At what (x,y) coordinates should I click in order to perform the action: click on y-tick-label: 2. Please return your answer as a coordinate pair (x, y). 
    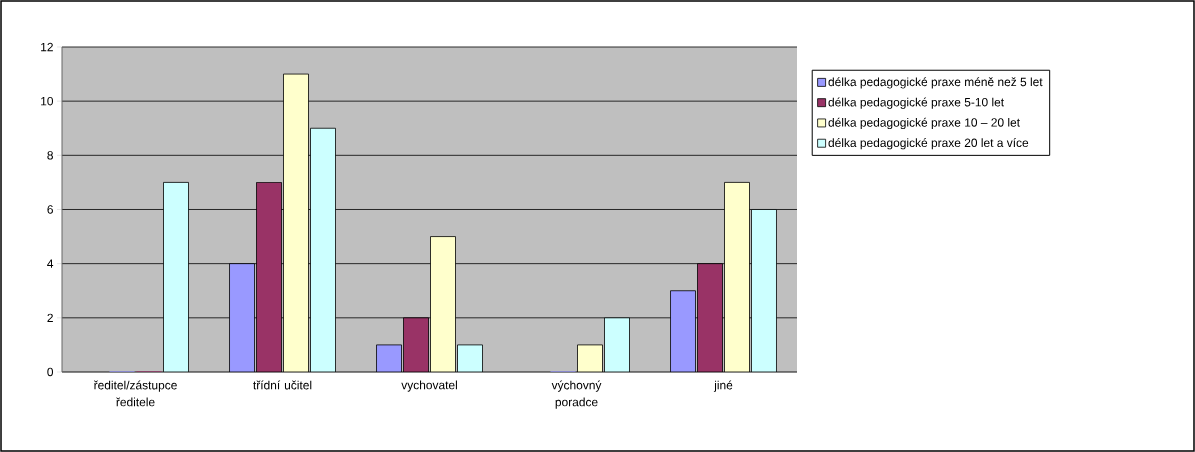
    Looking at the image, I should click on (50, 317).